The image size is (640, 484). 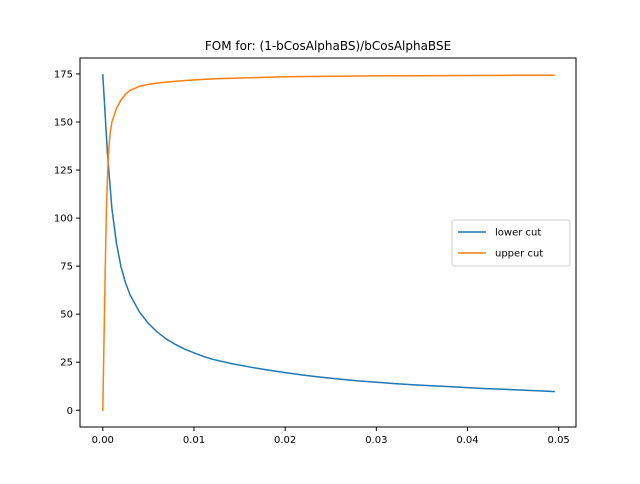 What do you see at coordinates (331, 436) in the screenshot?
I see `x-axis: 0.00 0.01 0.02 0.03 0.04 0.05` at bounding box center [331, 436].